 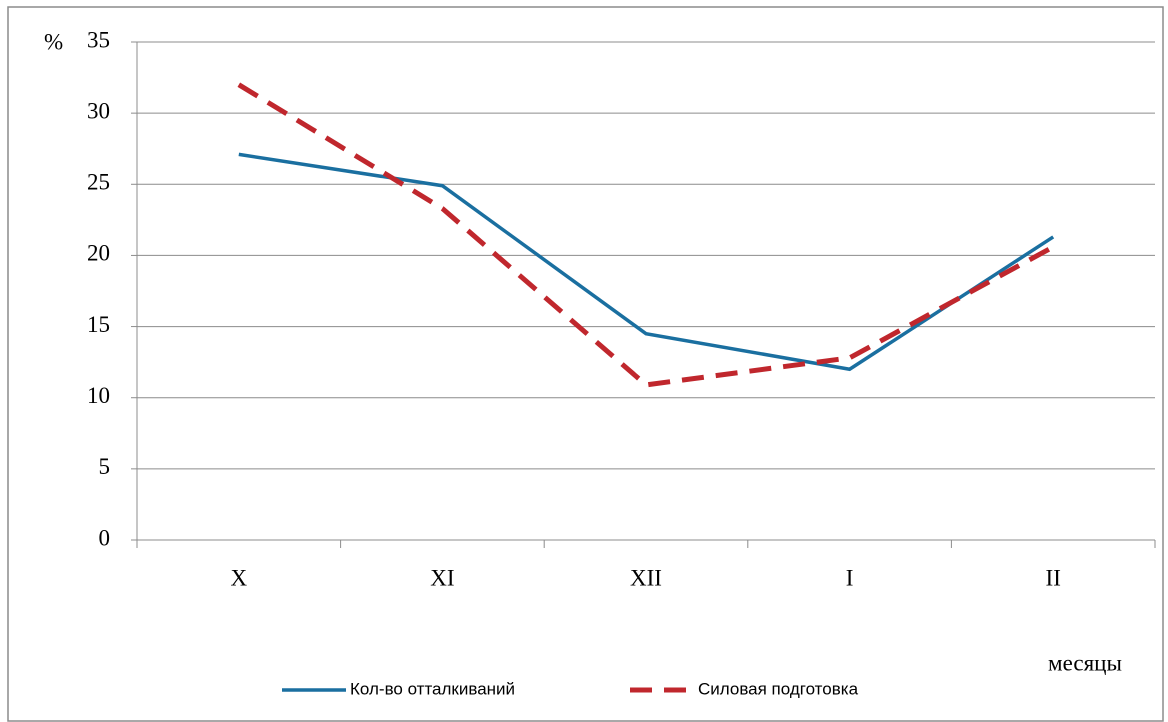 I want to click on y-tick-label: 10, so click(x=98, y=395).